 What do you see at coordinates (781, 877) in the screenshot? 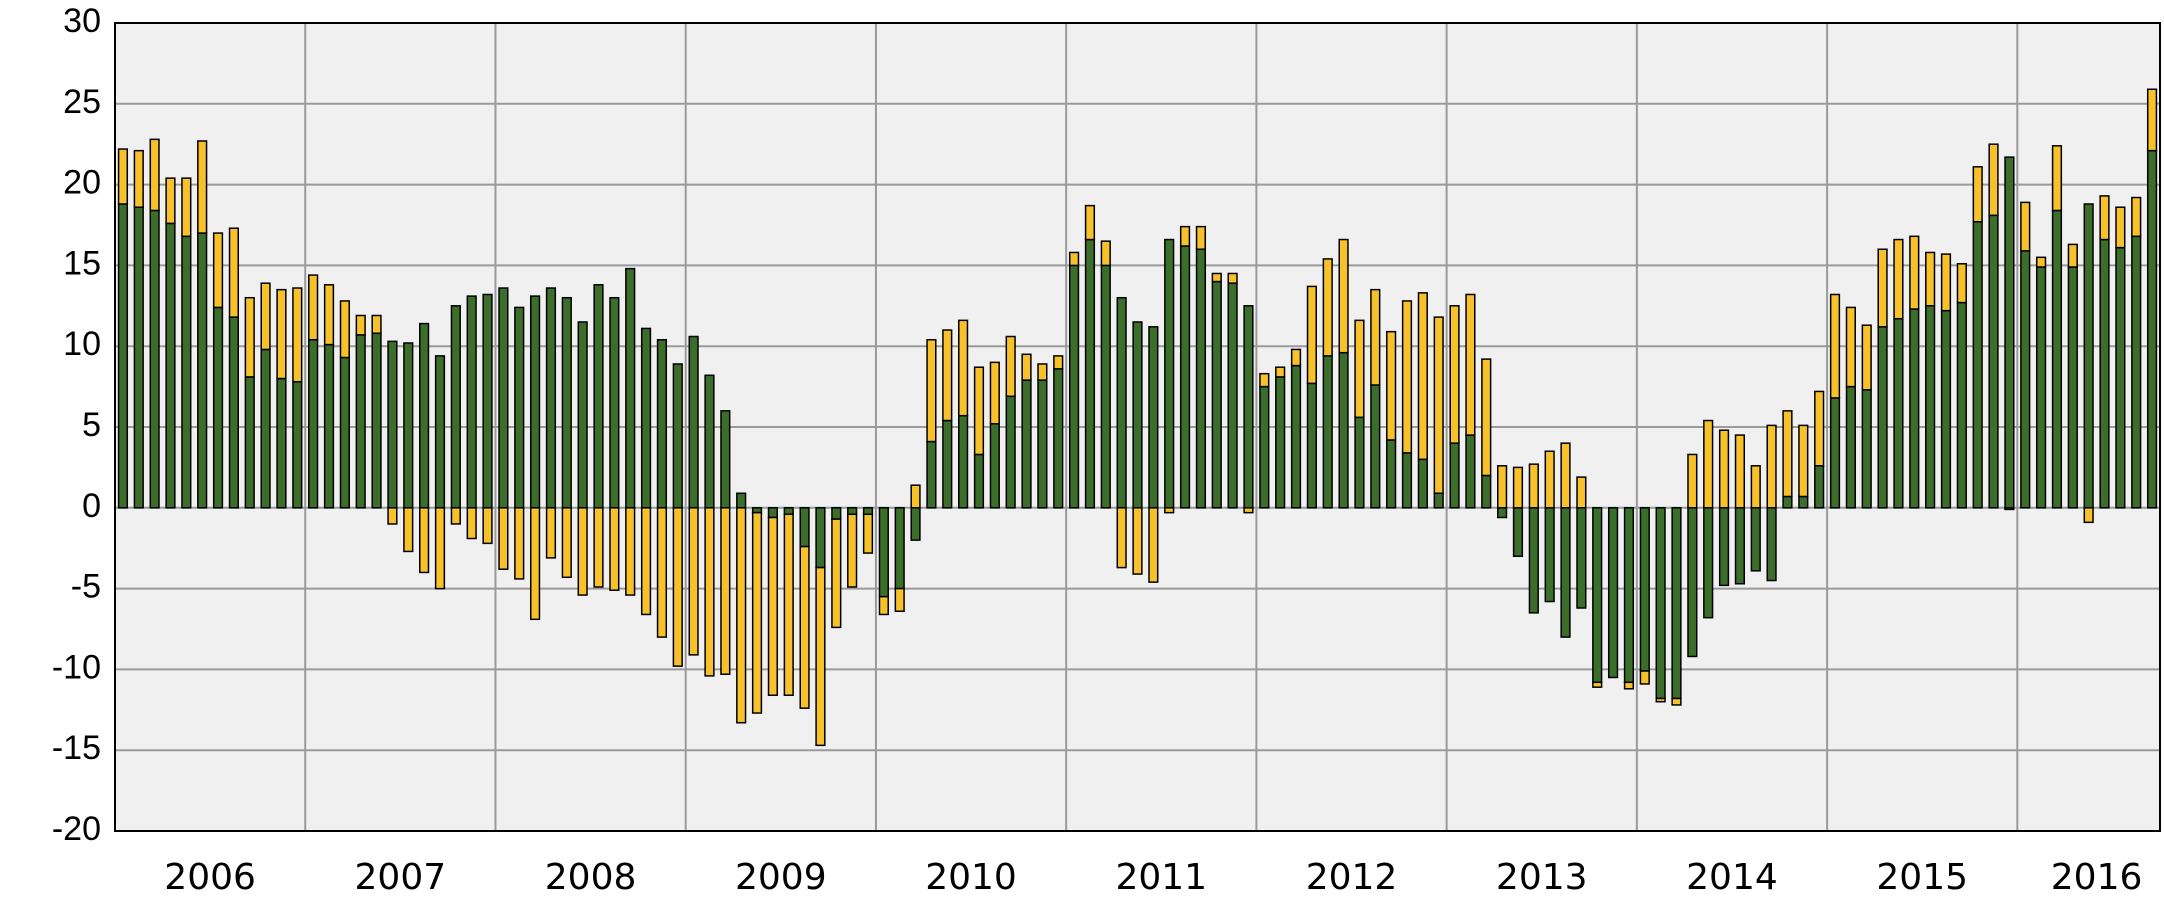
I see `x-tick-label: 2009` at bounding box center [781, 877].